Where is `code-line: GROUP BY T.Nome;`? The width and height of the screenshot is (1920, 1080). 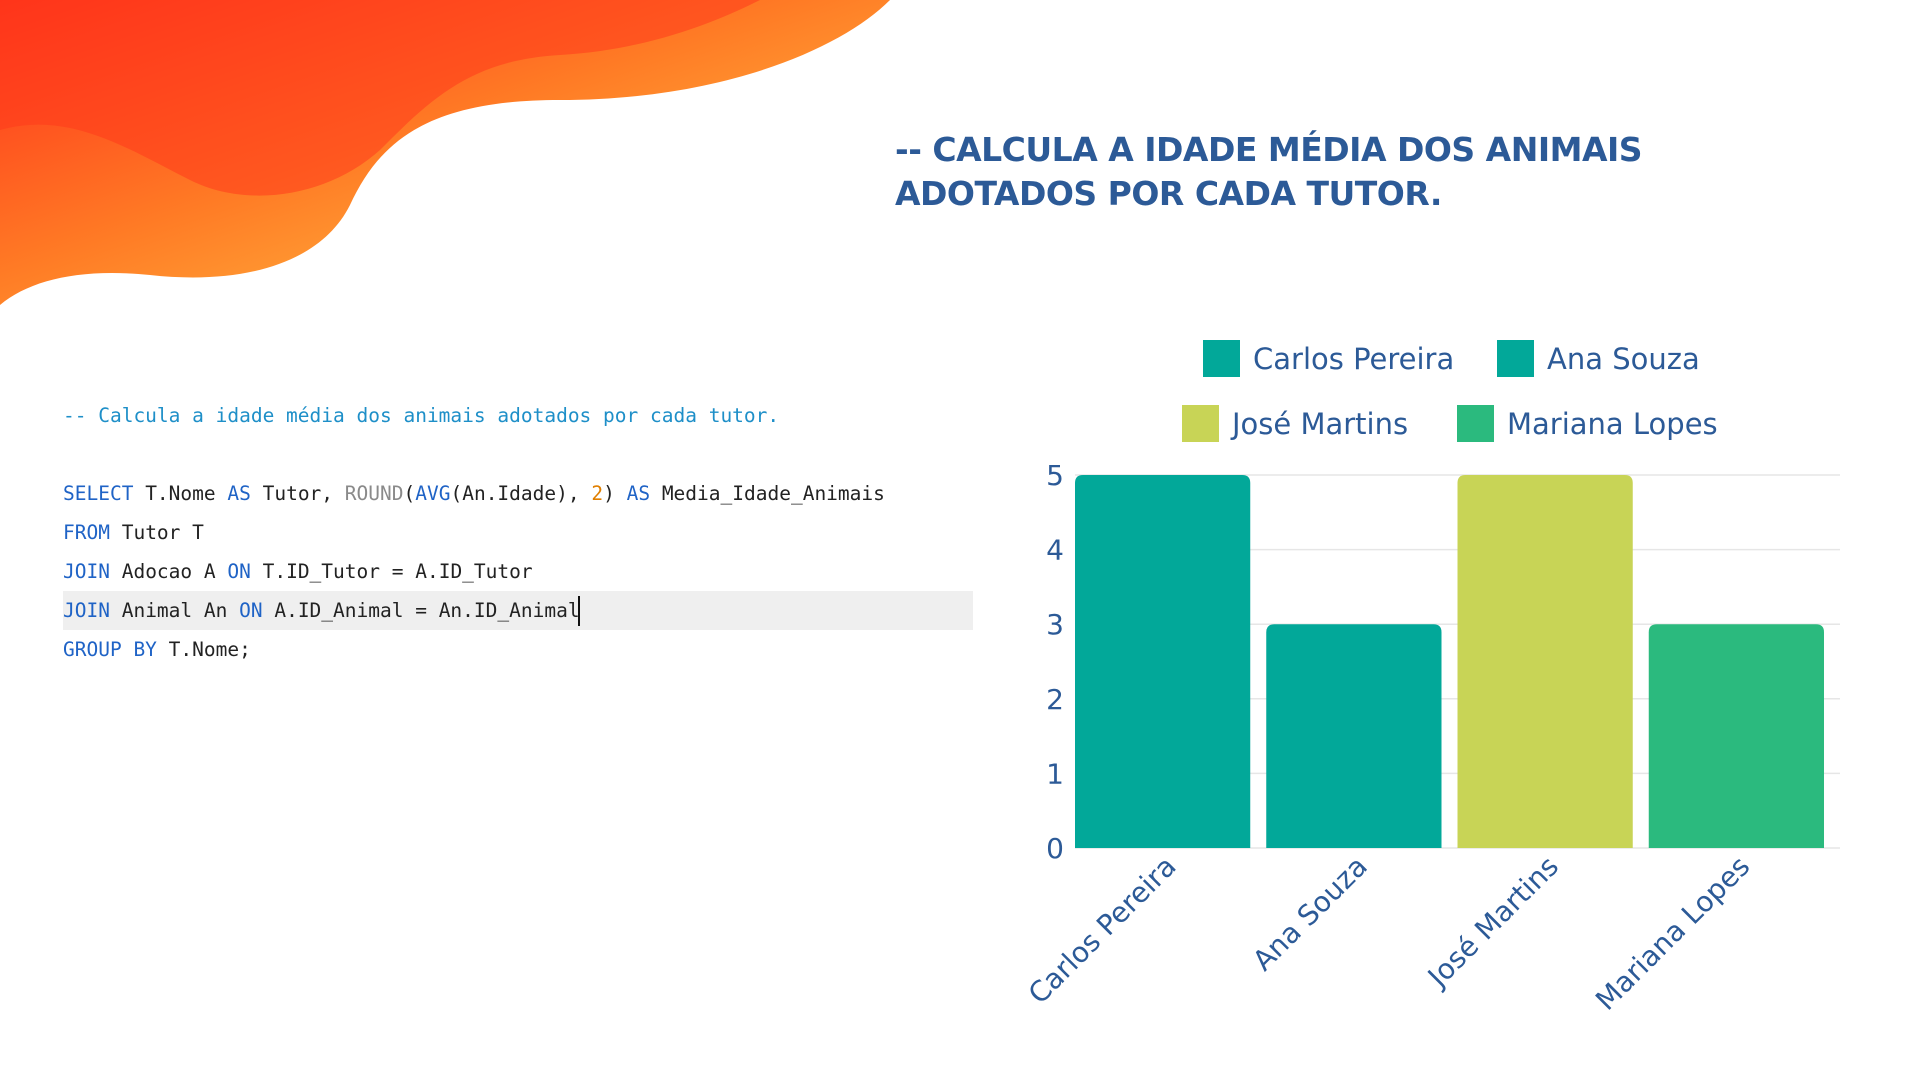
code-line: GROUP BY T.Nome; is located at coordinates (518, 649).